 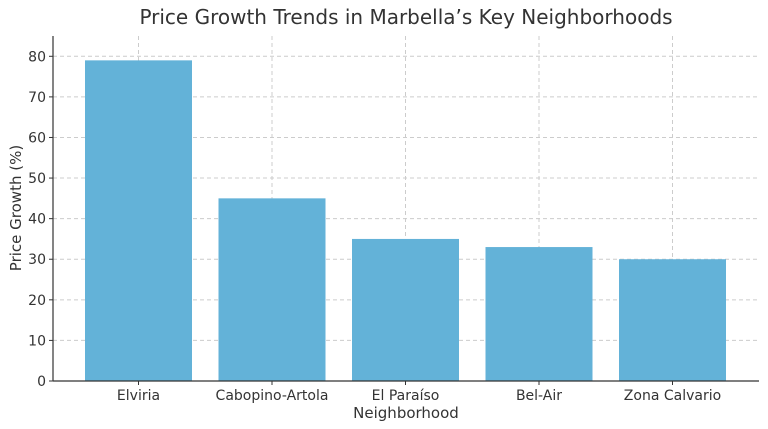 I want to click on bar-cabopino-artola, so click(x=272, y=289).